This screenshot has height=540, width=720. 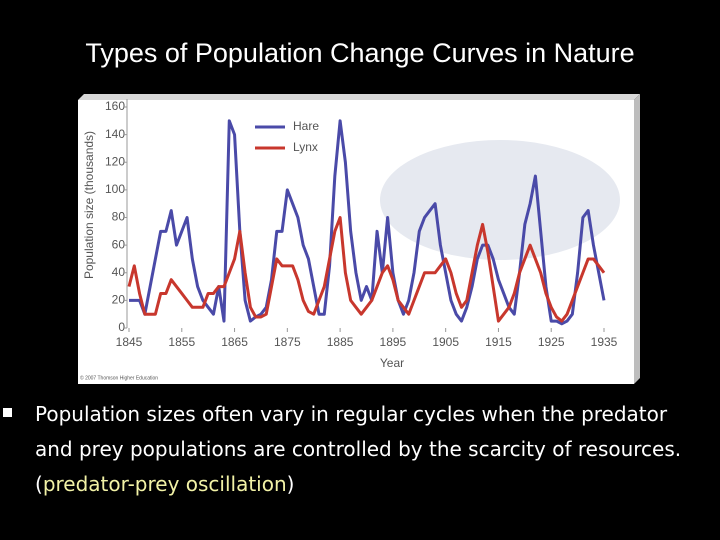 What do you see at coordinates (340, 342) in the screenshot?
I see `x-tick-label: 1885` at bounding box center [340, 342].